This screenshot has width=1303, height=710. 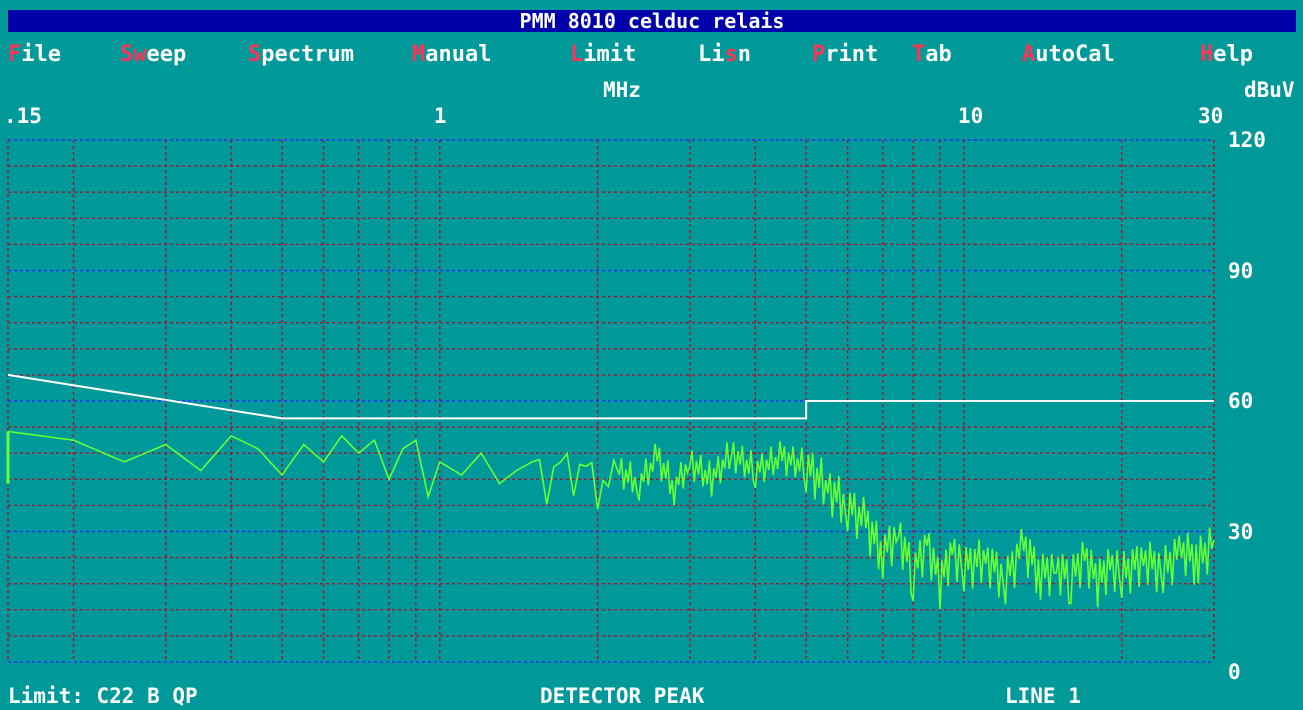 What do you see at coordinates (34, 54) in the screenshot?
I see `menu-file: File` at bounding box center [34, 54].